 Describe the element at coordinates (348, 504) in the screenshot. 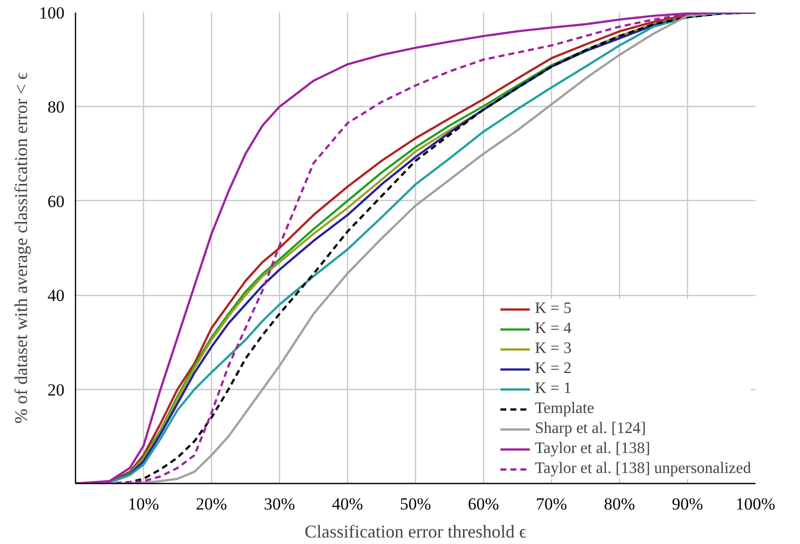

I see `x-tick-label: 40%` at that location.